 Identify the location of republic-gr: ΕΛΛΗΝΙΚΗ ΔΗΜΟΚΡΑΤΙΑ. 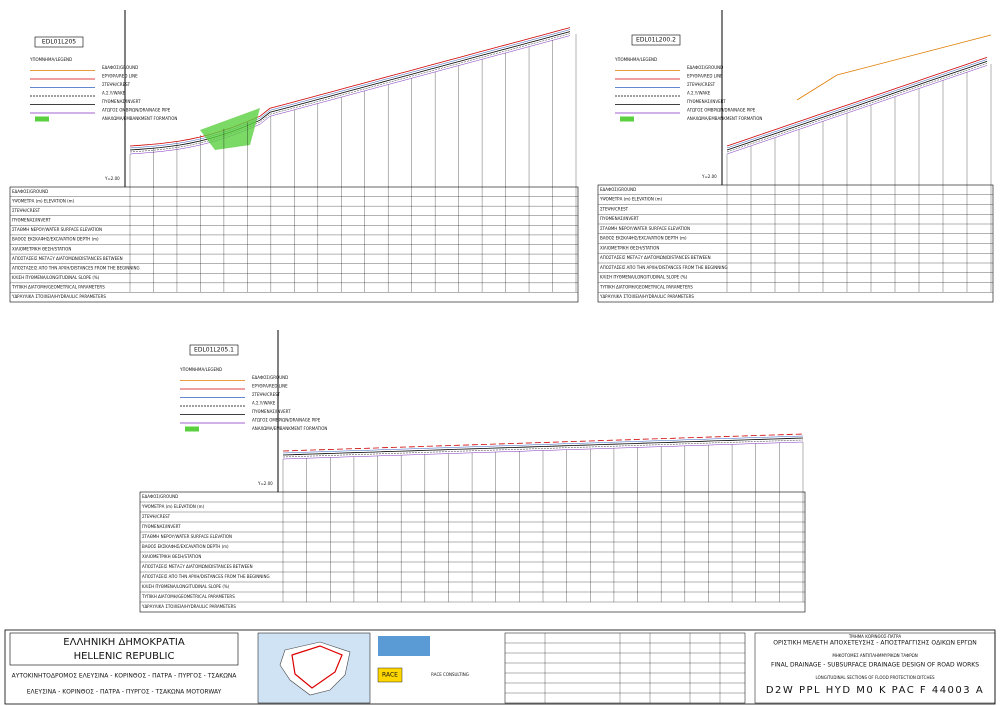
(124, 642).